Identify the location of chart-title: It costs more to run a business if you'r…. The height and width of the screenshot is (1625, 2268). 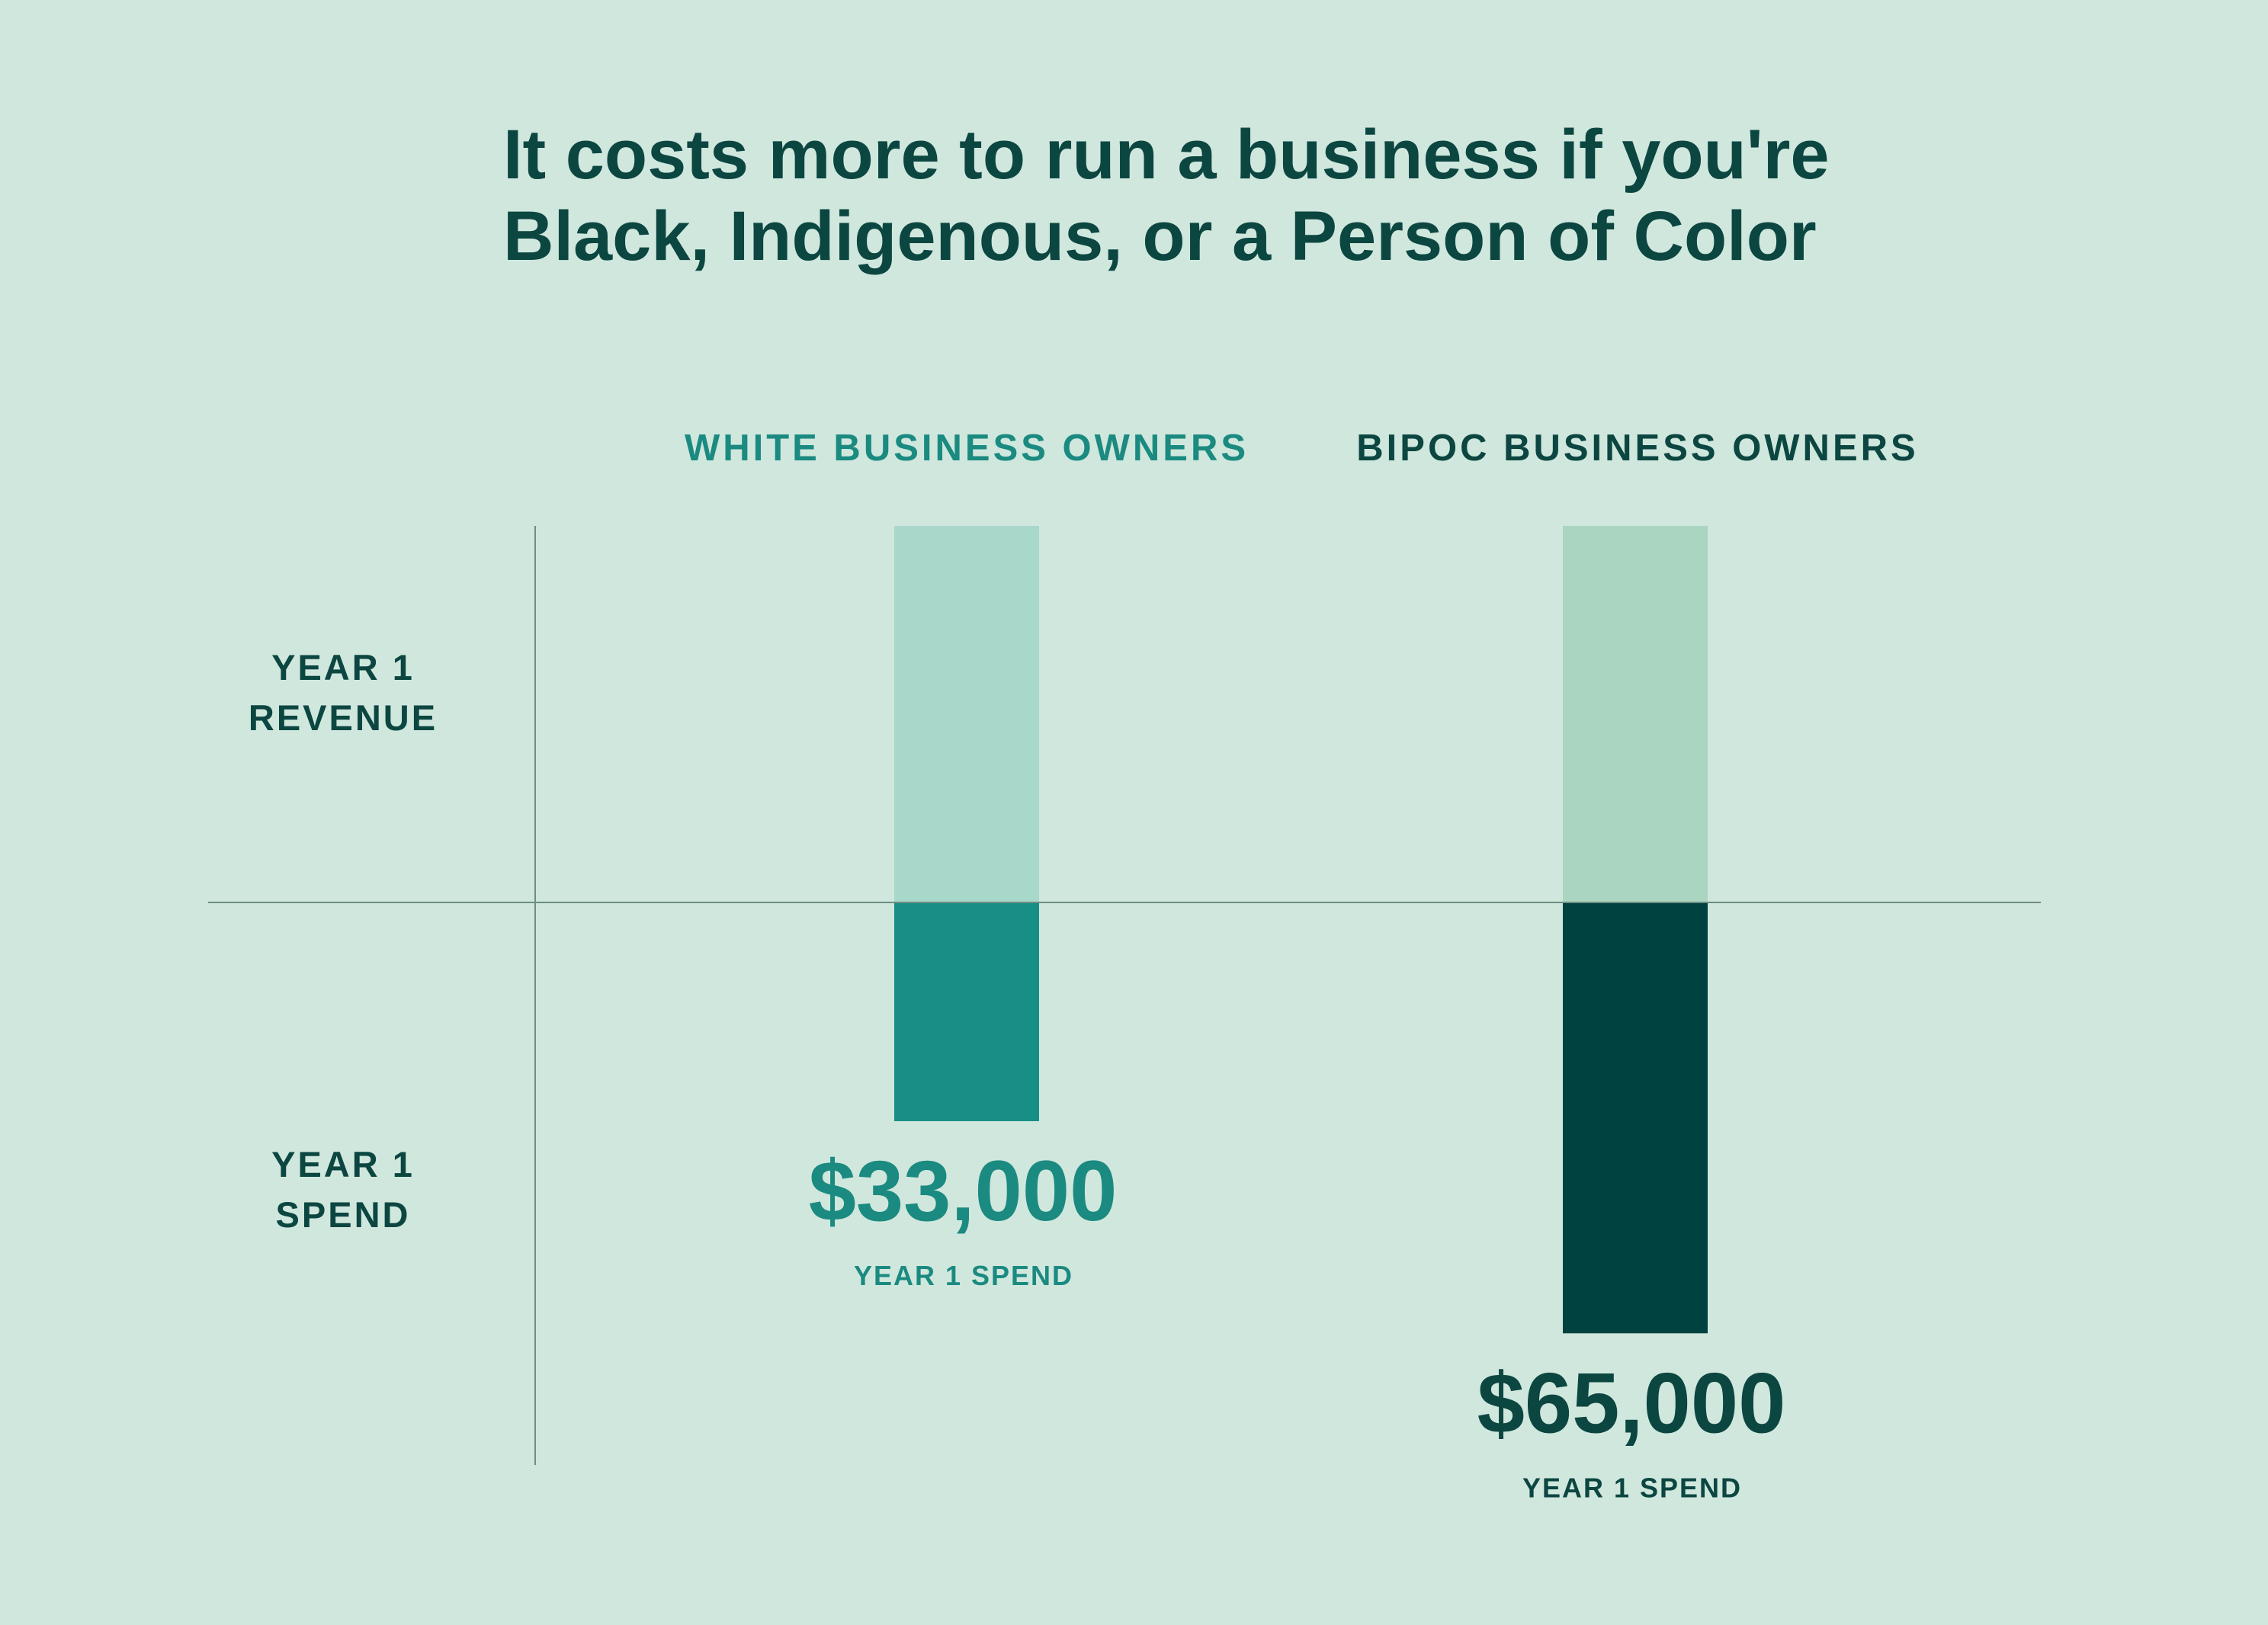
(1189, 196).